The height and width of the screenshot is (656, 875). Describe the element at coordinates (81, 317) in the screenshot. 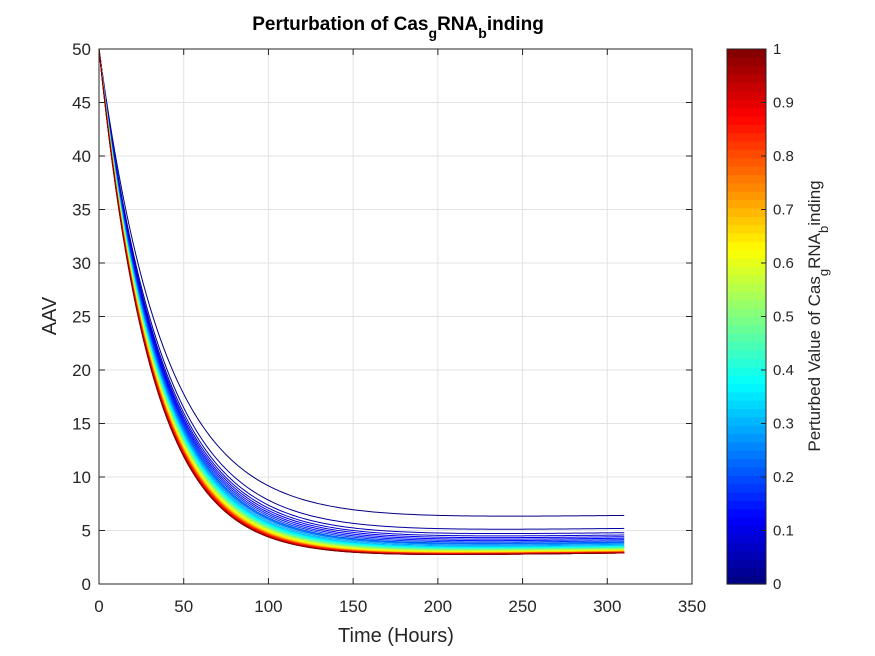

I see `y-tick-label: 25` at that location.